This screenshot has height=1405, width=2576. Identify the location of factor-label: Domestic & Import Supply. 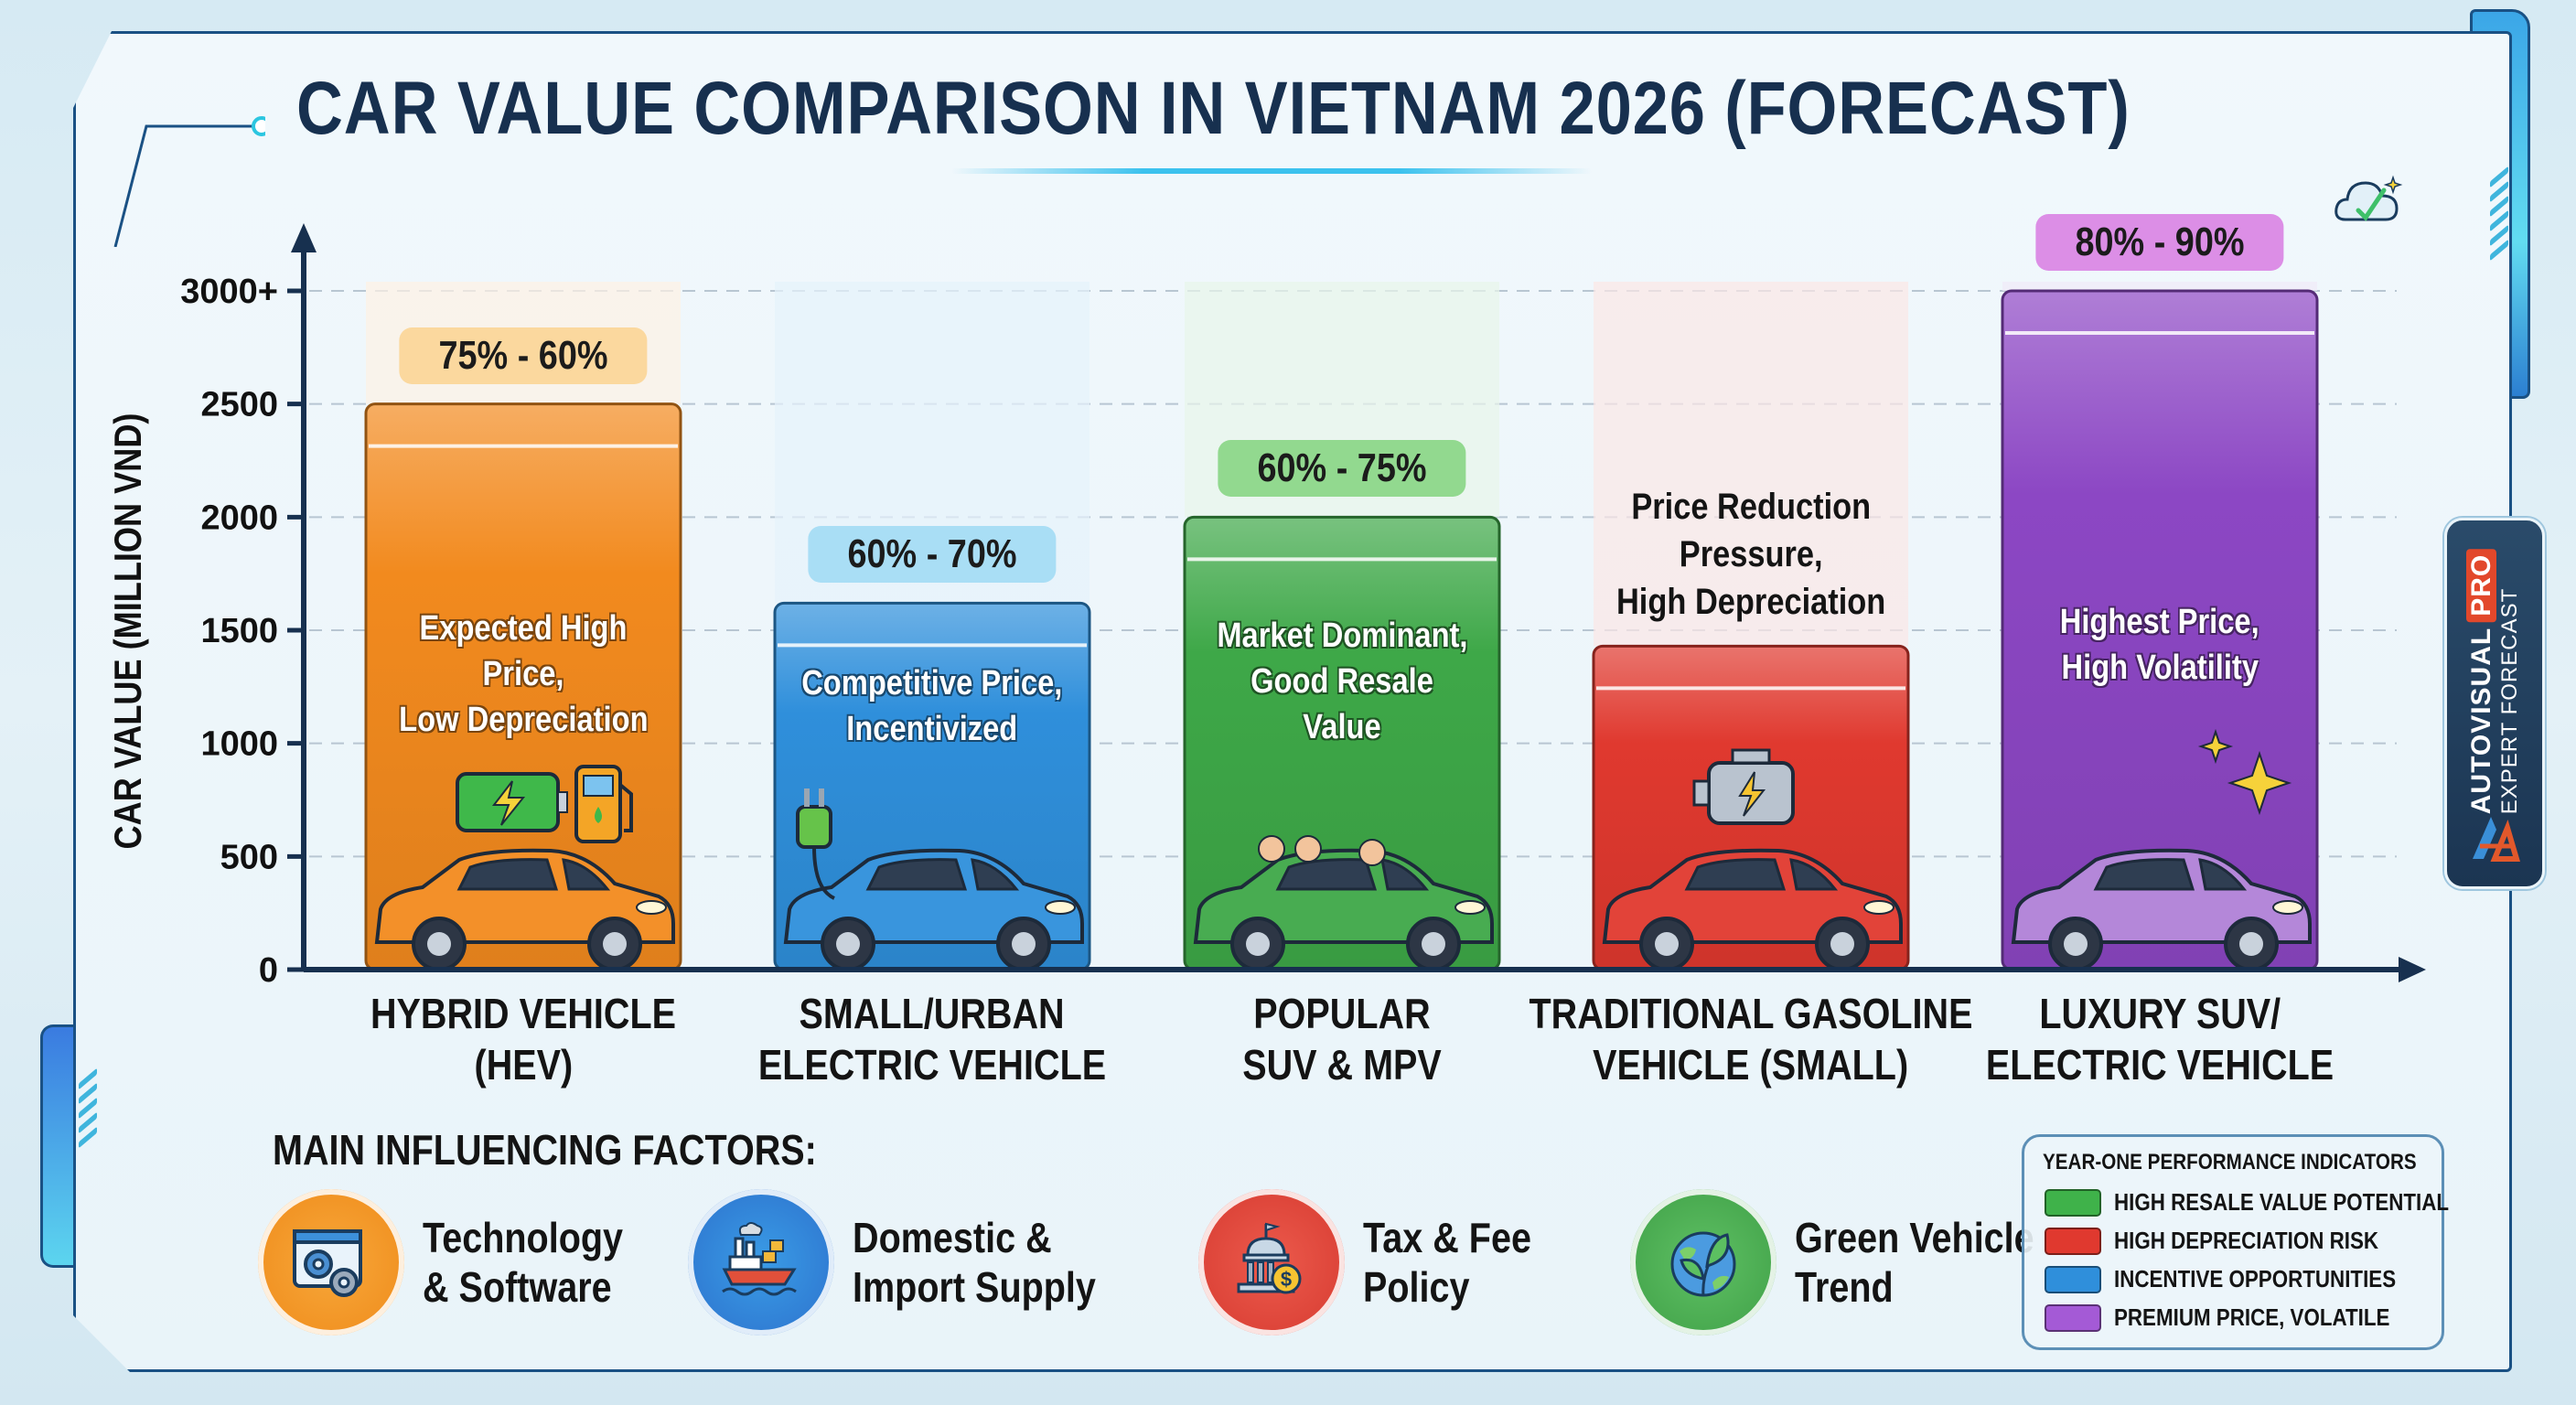
(975, 1262).